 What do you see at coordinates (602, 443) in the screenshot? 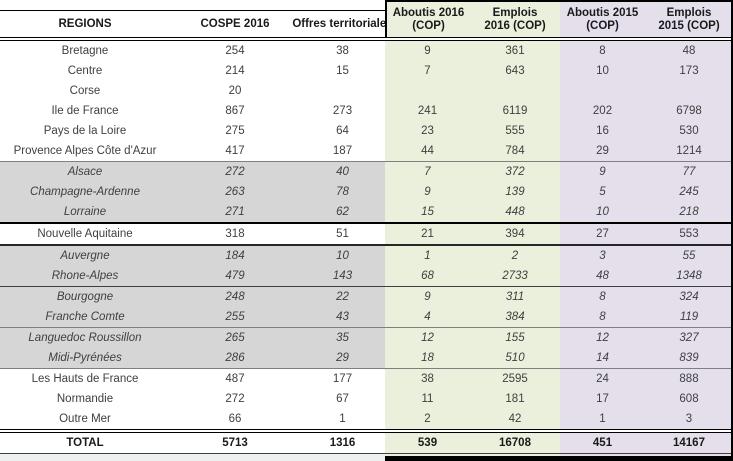
I see `value-cell: 451` at bounding box center [602, 443].